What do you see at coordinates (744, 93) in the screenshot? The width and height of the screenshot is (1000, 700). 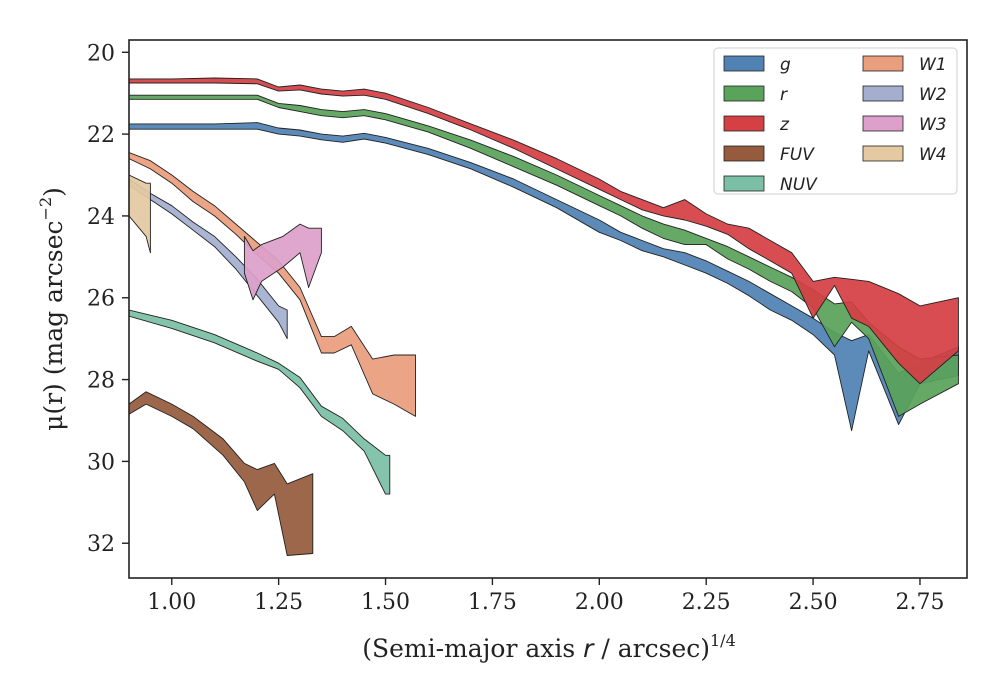 I see `legend-swatch-r` at bounding box center [744, 93].